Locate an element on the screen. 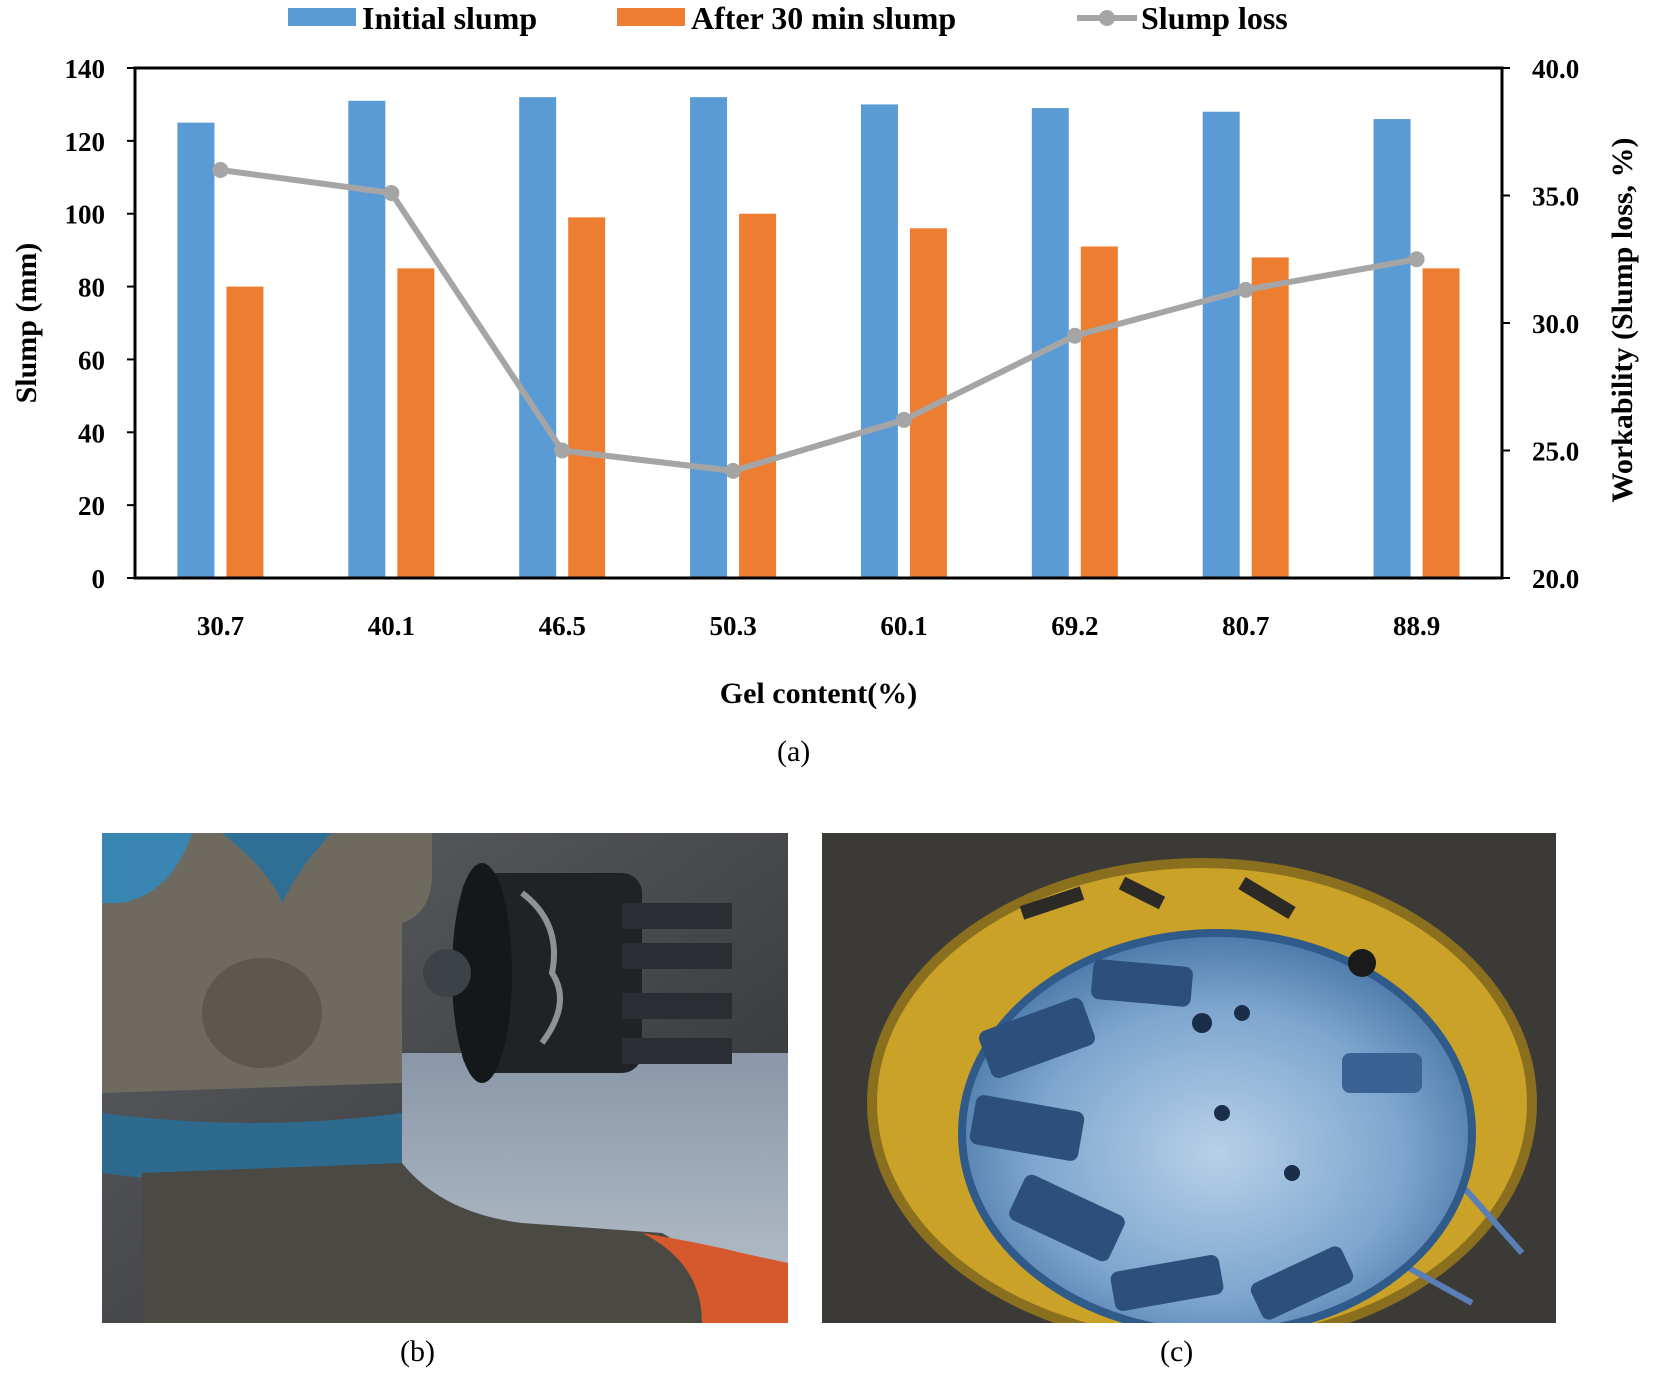 The height and width of the screenshot is (1374, 1654). right-axis-title: Workability (Slump loss, %) is located at coordinates (1622, 319).